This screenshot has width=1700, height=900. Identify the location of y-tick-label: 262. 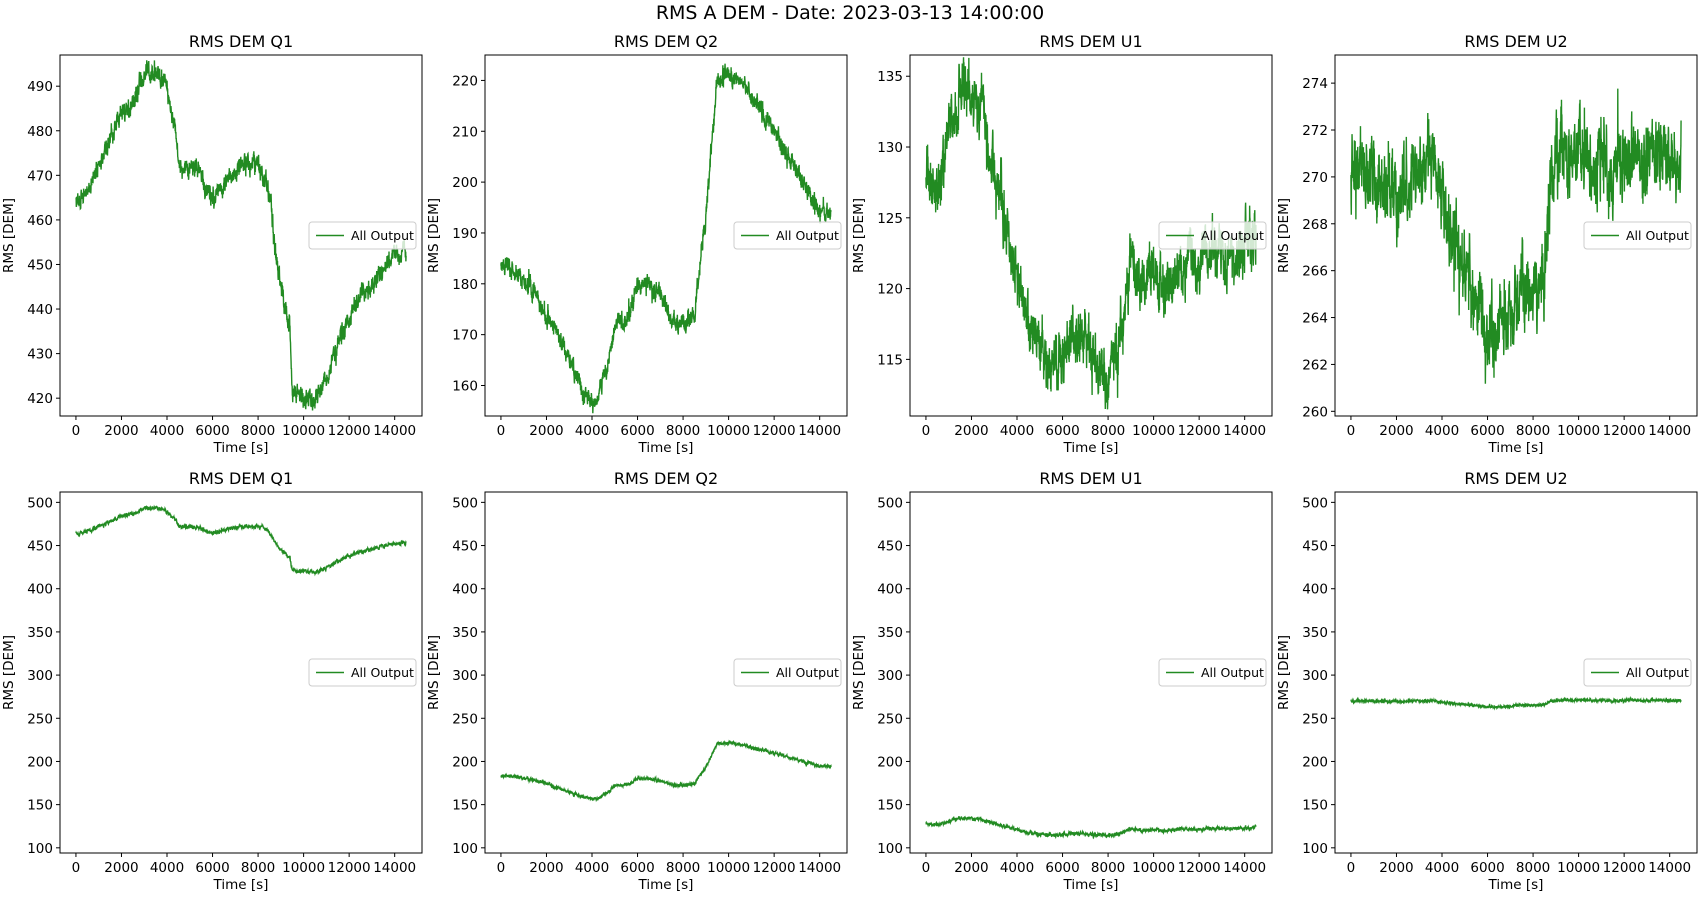
(1315, 365).